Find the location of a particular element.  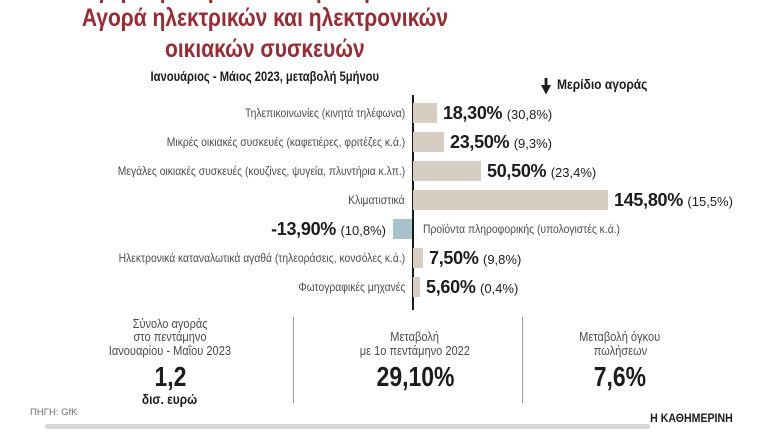

change-value: -13,90% is located at coordinates (304, 229).